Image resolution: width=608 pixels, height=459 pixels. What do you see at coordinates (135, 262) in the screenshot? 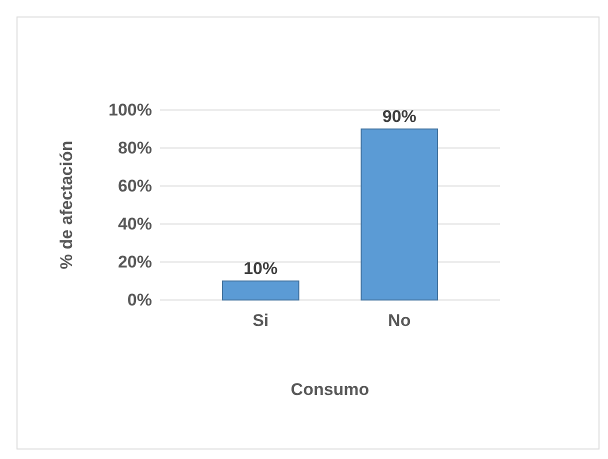
I see `y-tick-label: 20%` at bounding box center [135, 262].